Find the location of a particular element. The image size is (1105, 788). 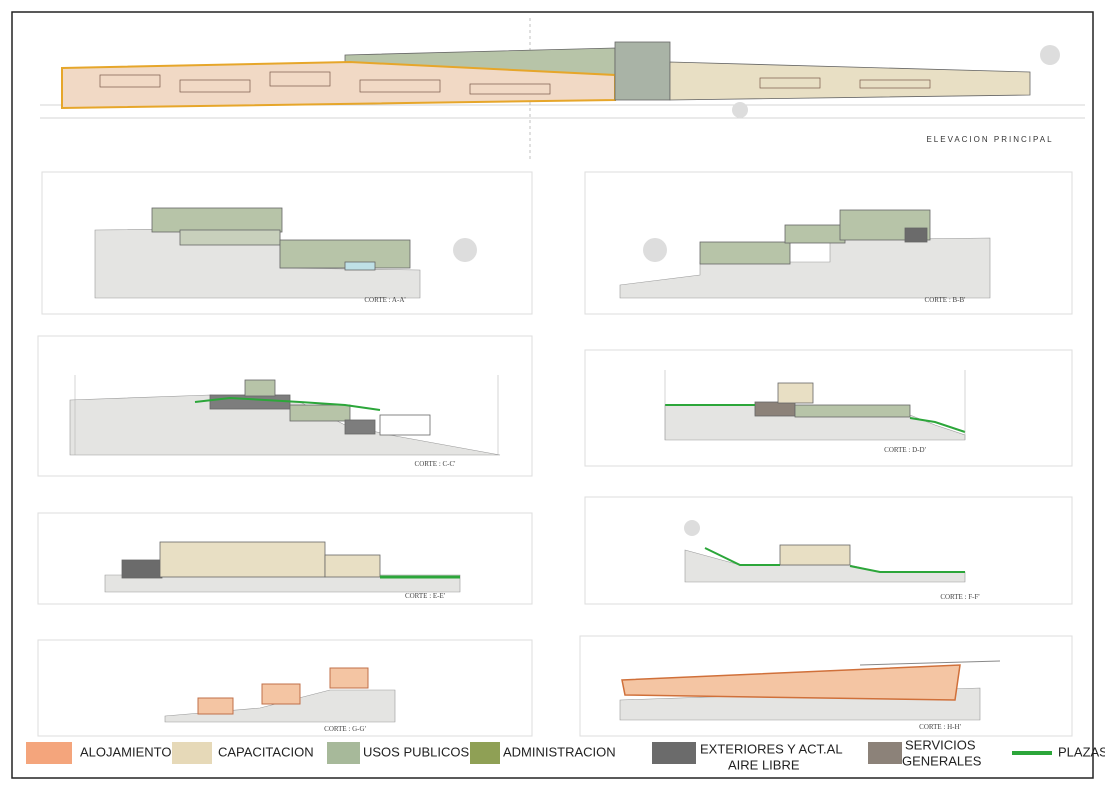

legend-label: ALOJAMIENTO is located at coordinates (126, 751).